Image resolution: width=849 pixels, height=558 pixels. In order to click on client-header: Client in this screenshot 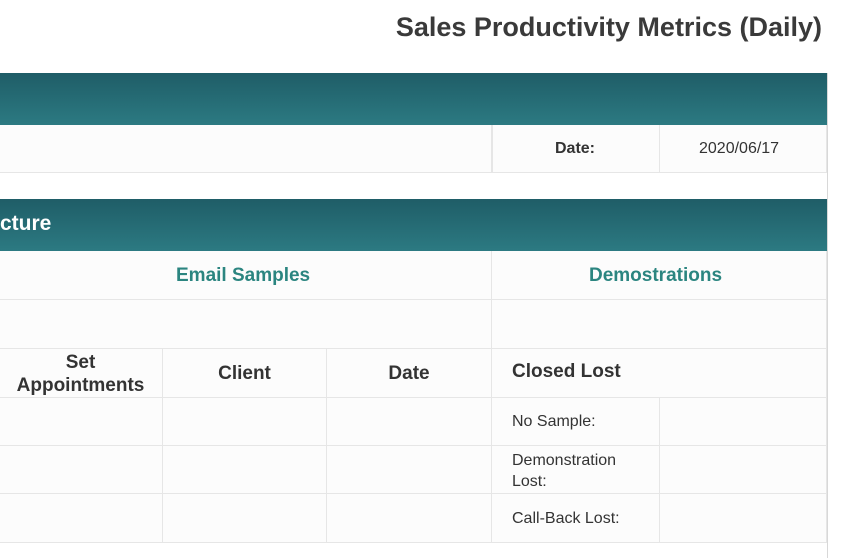, I will do `click(245, 373)`.